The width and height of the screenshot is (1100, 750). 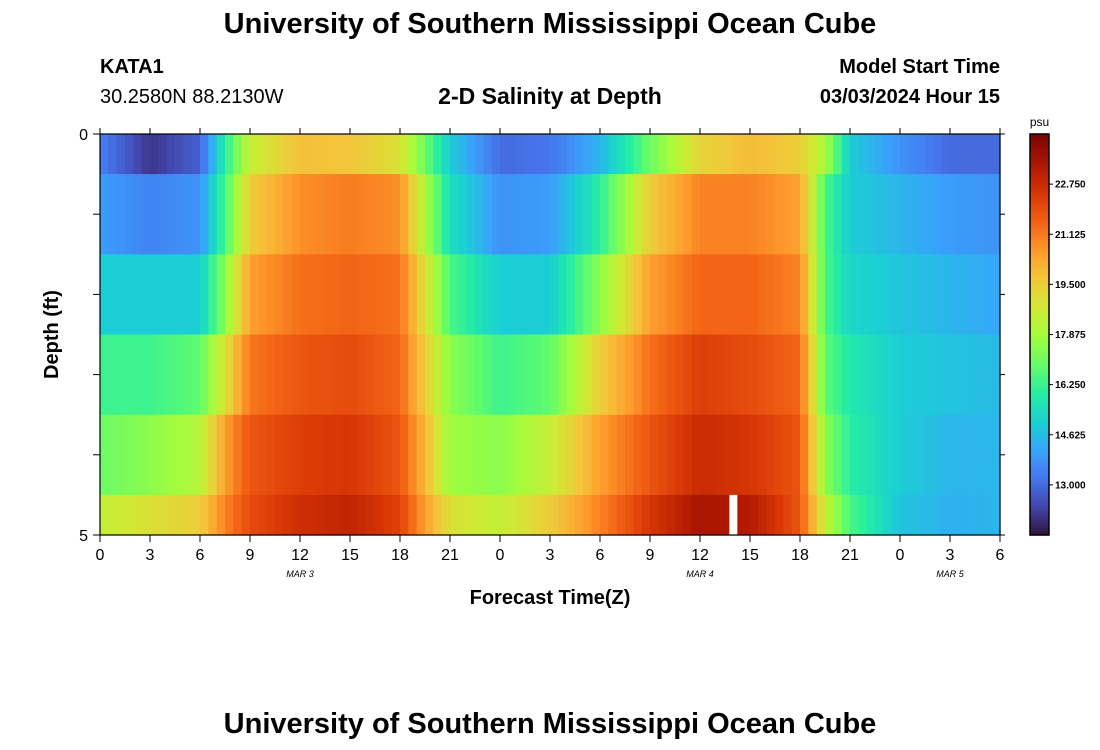 What do you see at coordinates (500, 555) in the screenshot?
I see `x-tick-label: 0` at bounding box center [500, 555].